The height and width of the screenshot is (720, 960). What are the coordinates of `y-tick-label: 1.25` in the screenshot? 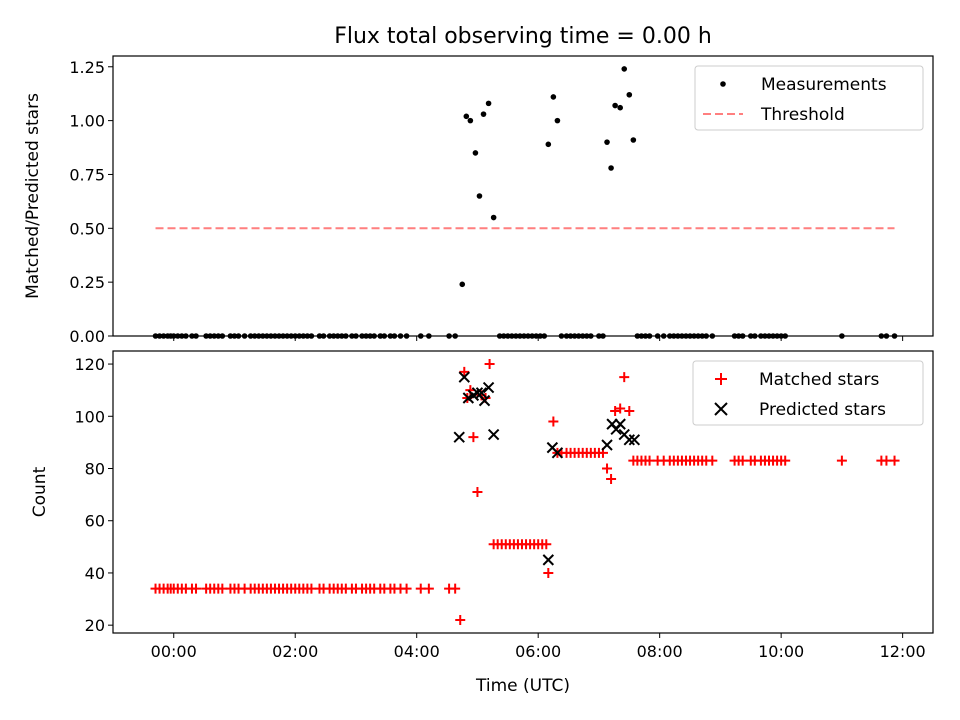 It's located at (87, 67).